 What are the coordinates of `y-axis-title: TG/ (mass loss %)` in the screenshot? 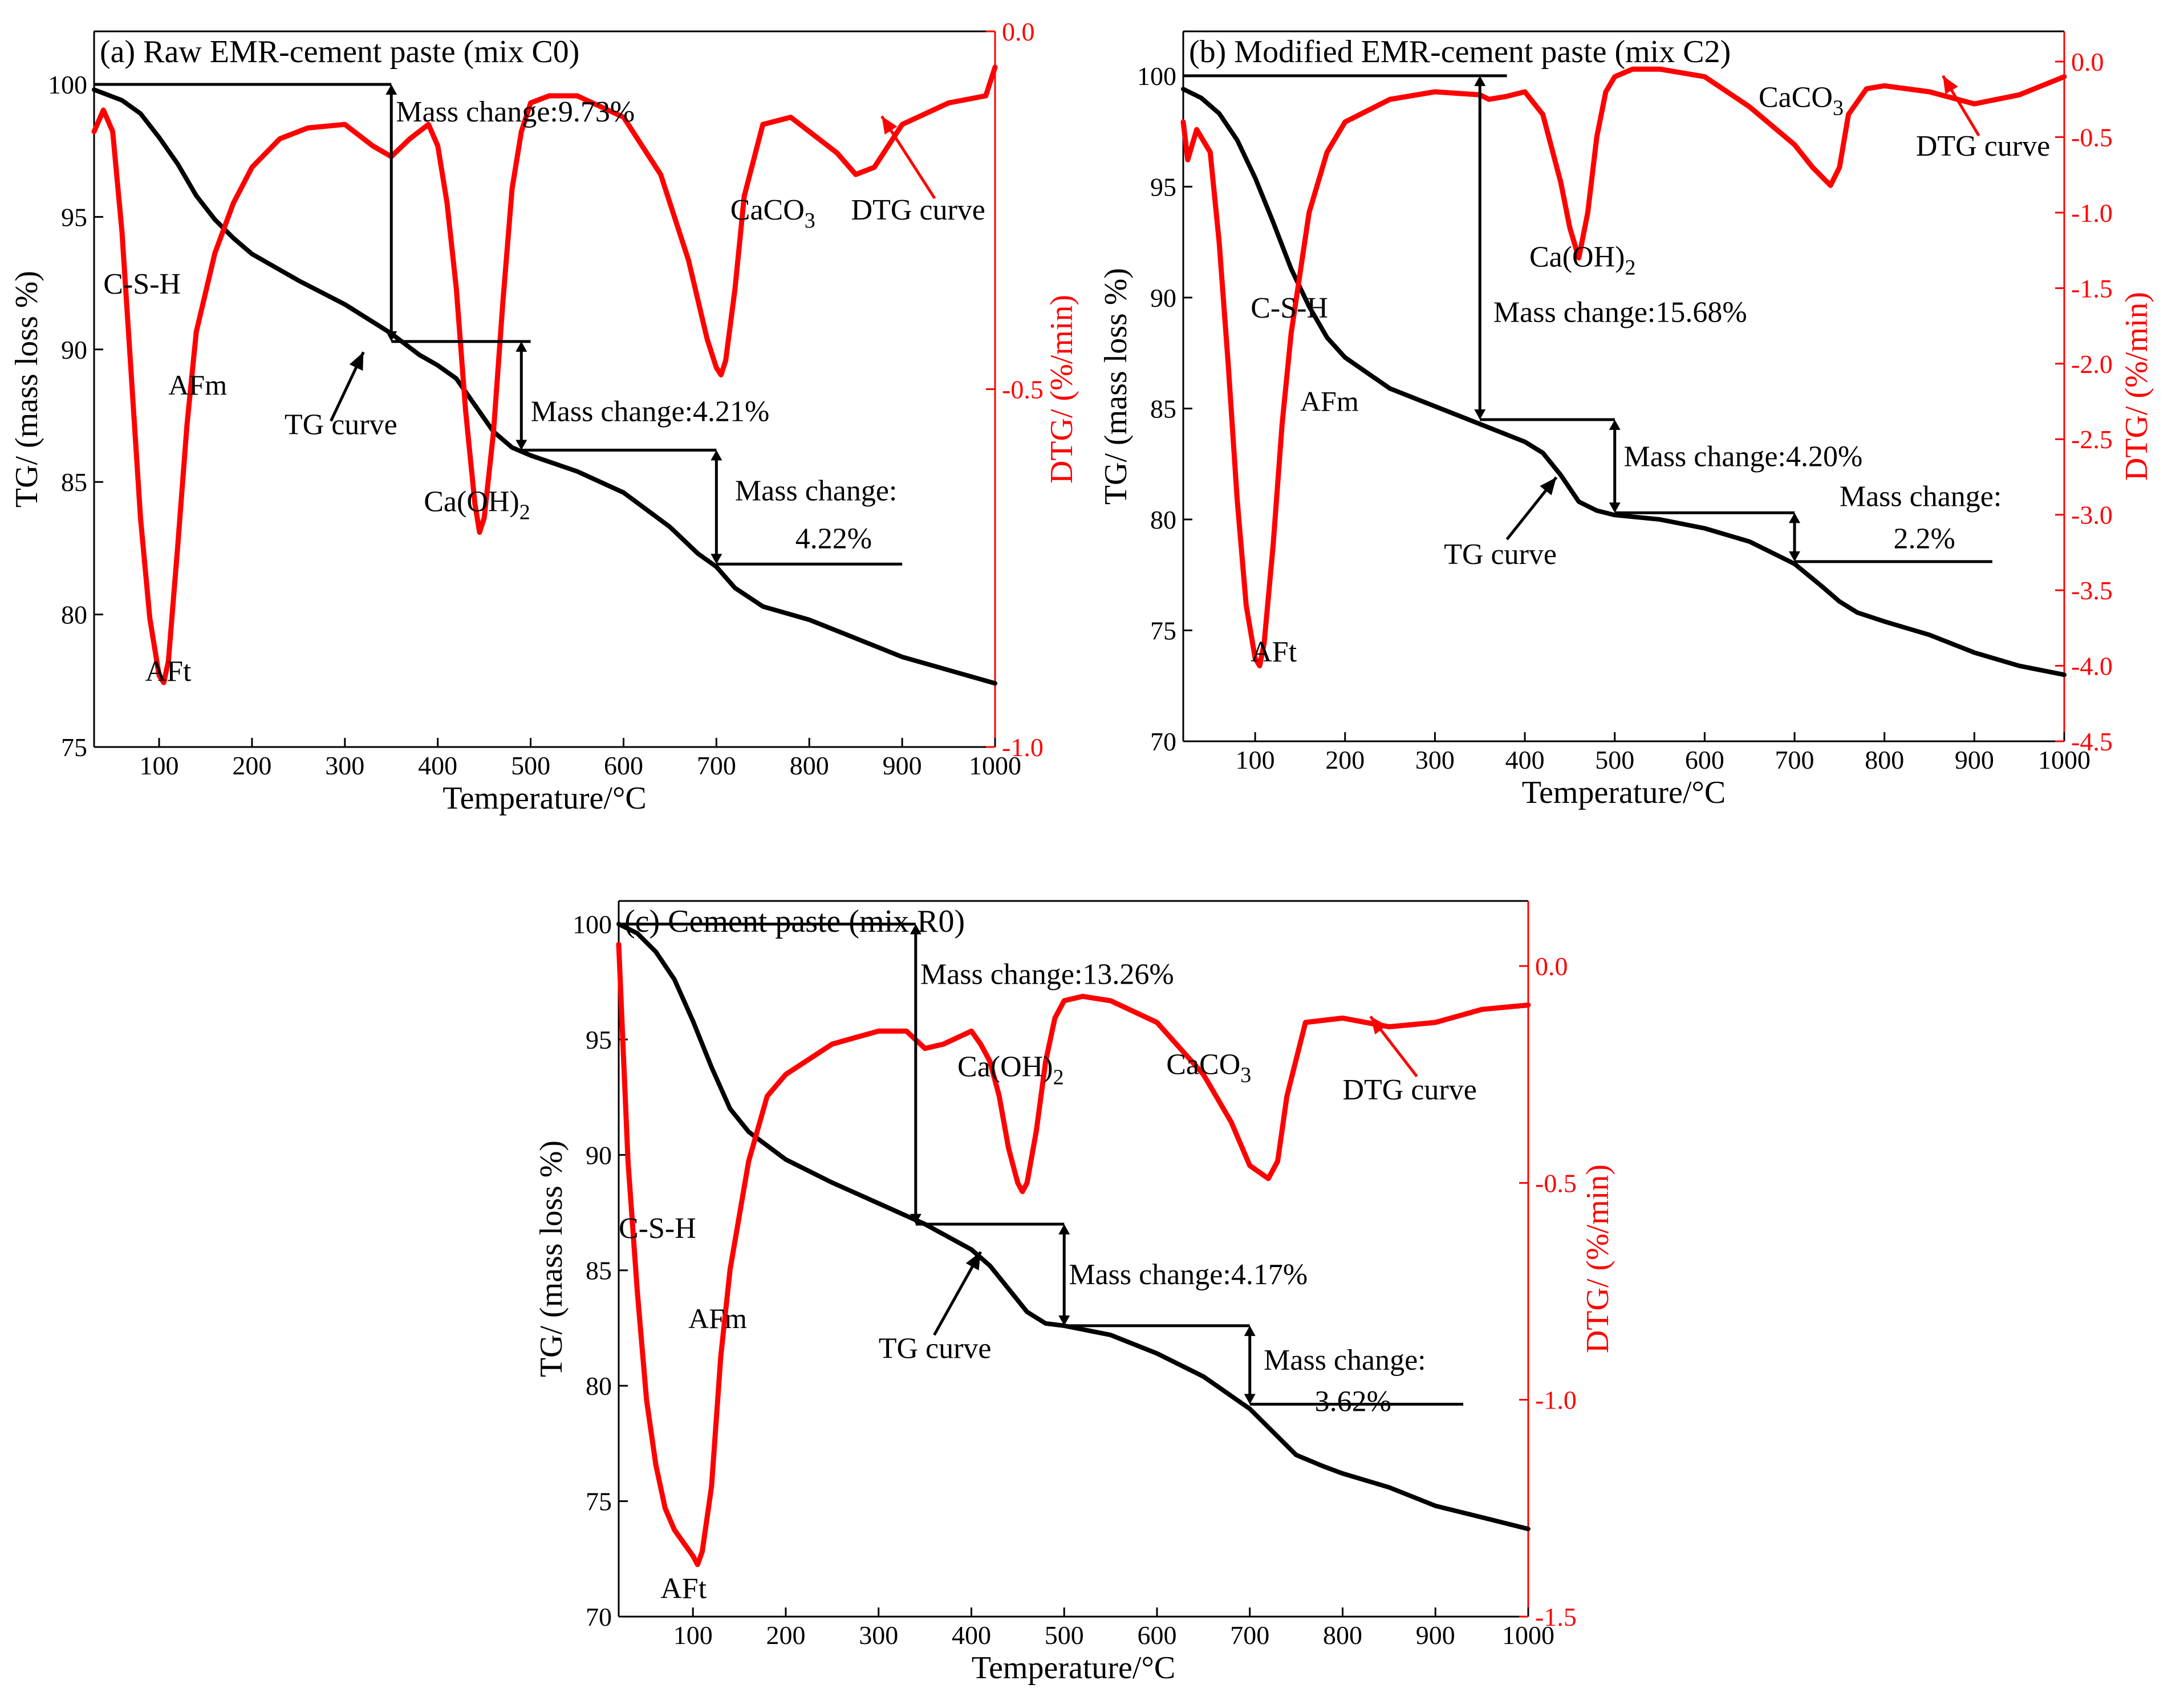 It's located at (551, 1258).